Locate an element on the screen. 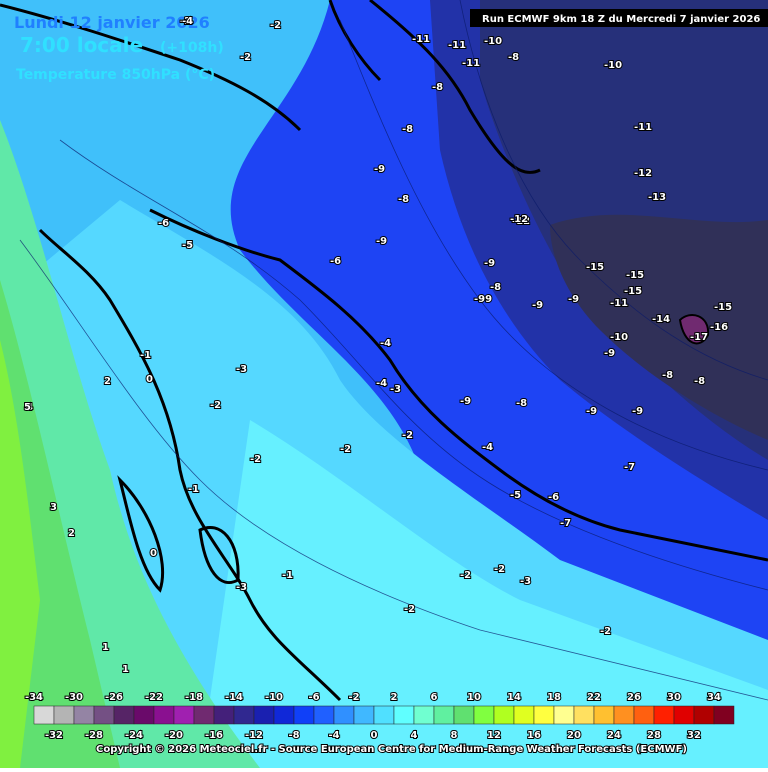 Image resolution: width=768 pixels, height=772 pixels. contour-label: -99 is located at coordinates (483, 299).